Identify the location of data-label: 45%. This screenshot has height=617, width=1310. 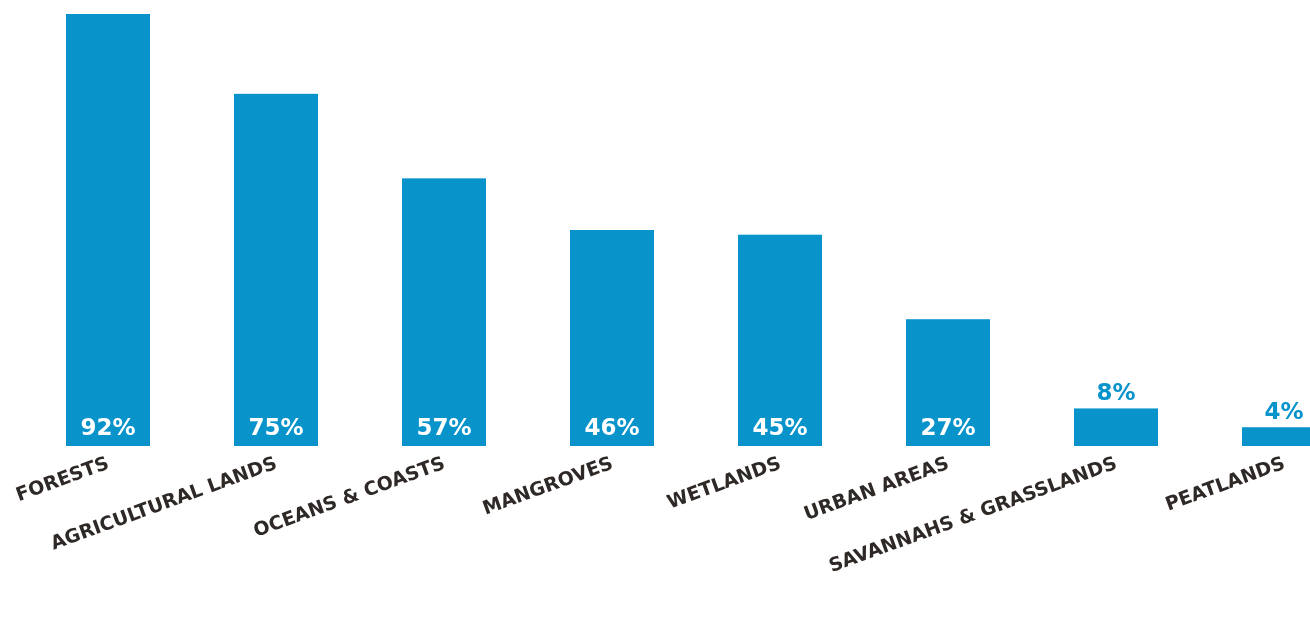
(780, 427).